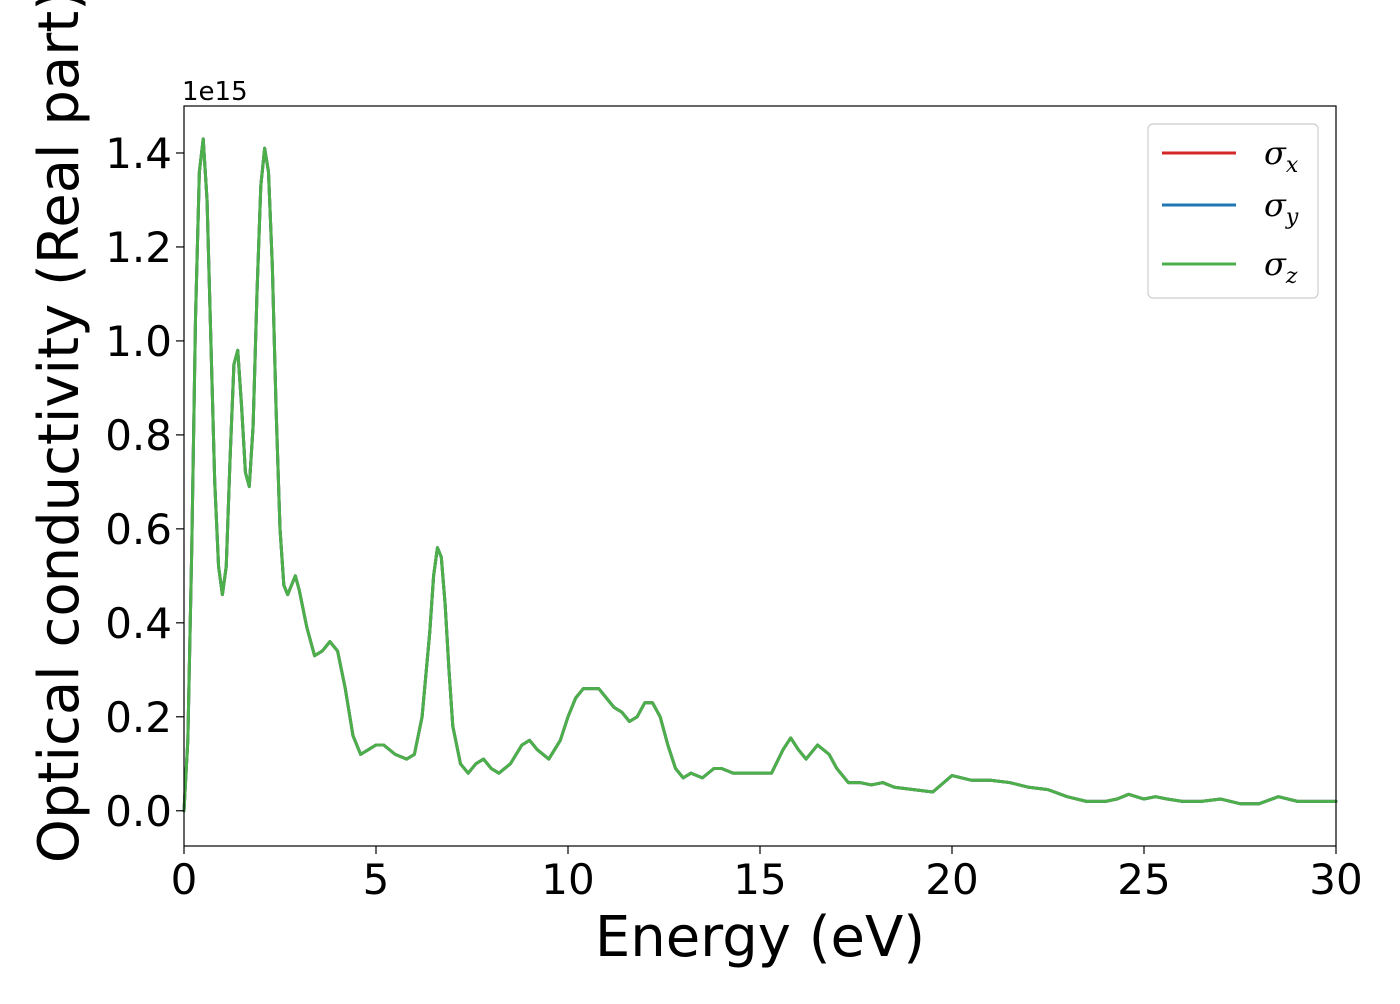 This screenshot has width=1400, height=1004. Describe the element at coordinates (1292, 217) in the screenshot. I see `legend-subscript: y` at that location.